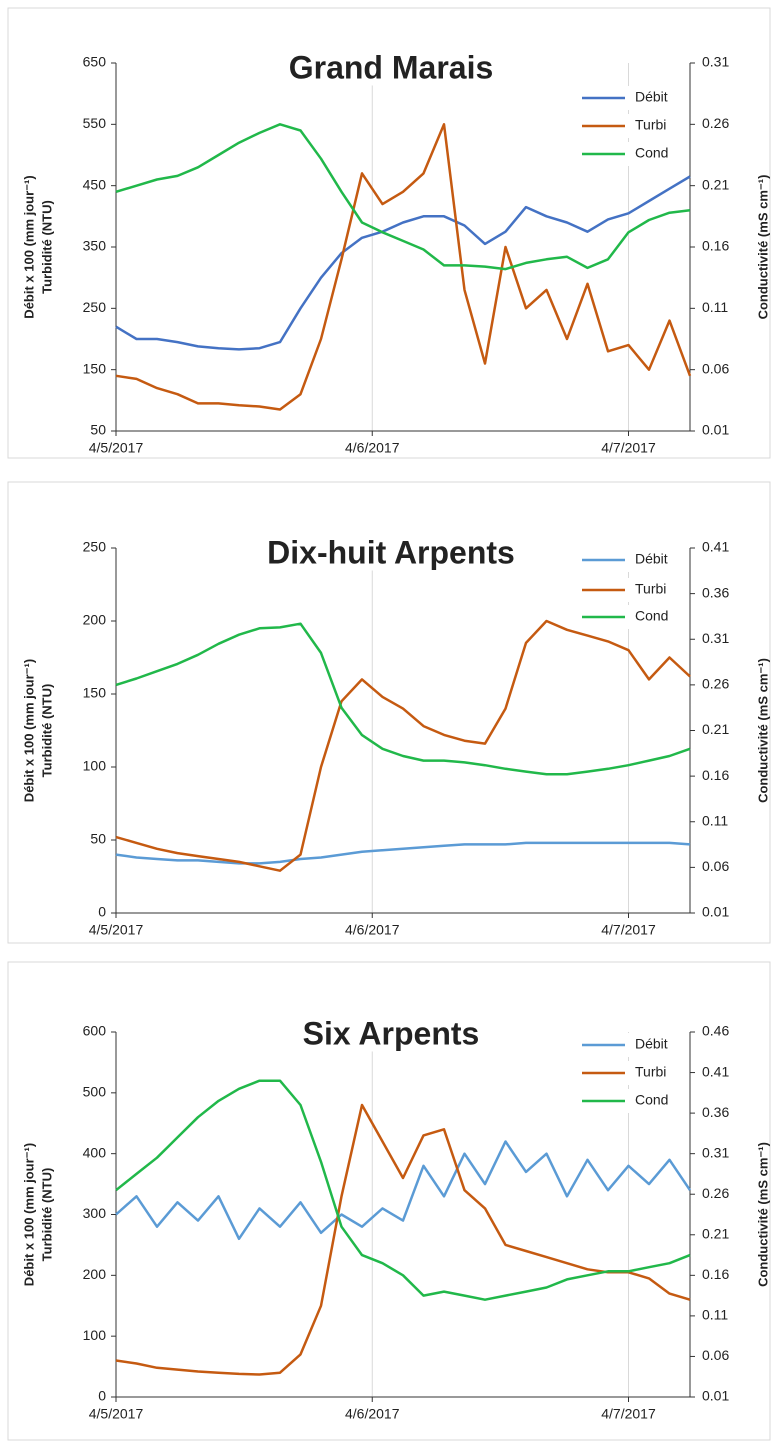 Image resolution: width=777 pixels, height=1446 pixels. I want to click on chart-title: Grand Marais, so click(391, 67).